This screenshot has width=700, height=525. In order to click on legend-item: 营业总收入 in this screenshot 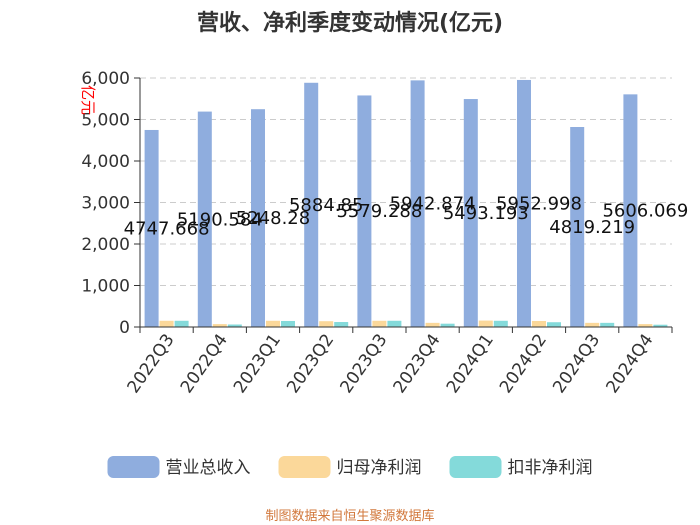, I will do `click(179, 467)`.